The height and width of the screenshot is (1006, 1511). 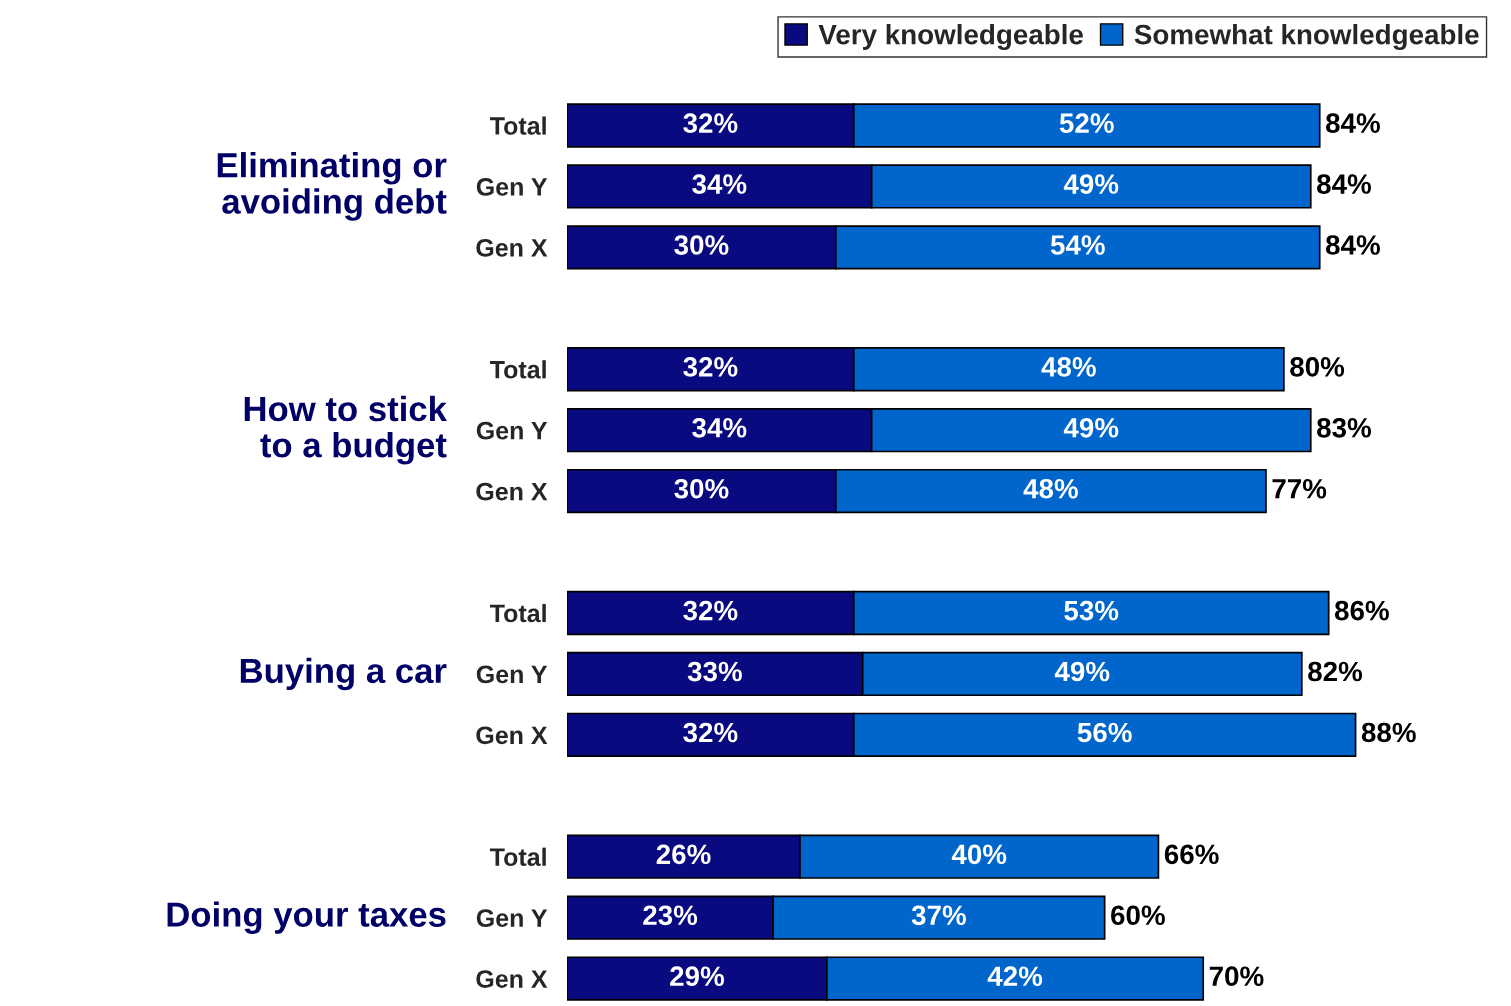 I want to click on data-label: 26%, so click(x=683, y=854).